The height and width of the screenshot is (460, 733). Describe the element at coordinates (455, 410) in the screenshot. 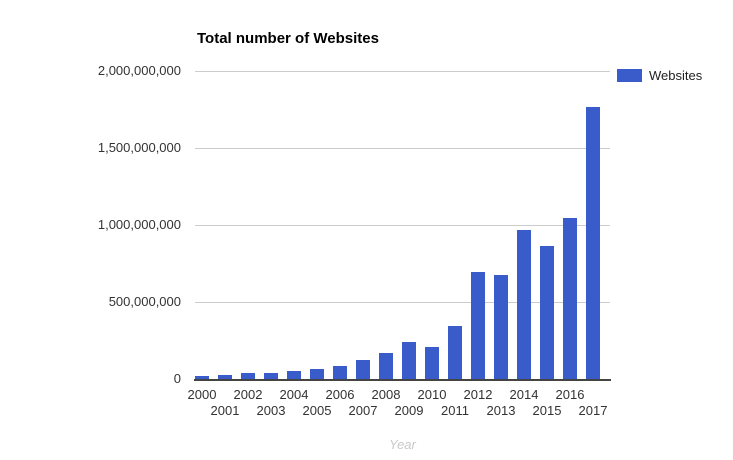

I see `x-tick-label-2011: 2011` at that location.